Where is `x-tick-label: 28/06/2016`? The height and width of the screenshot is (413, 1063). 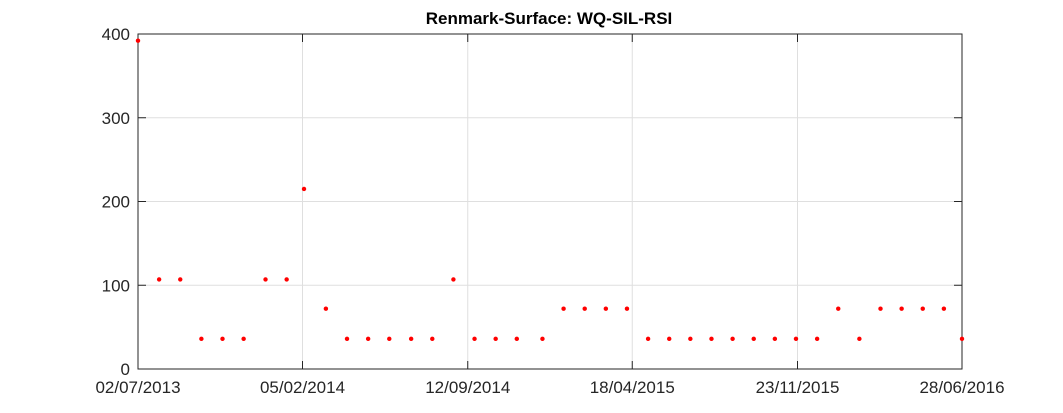
x-tick-label: 28/06/2016 is located at coordinates (961, 387).